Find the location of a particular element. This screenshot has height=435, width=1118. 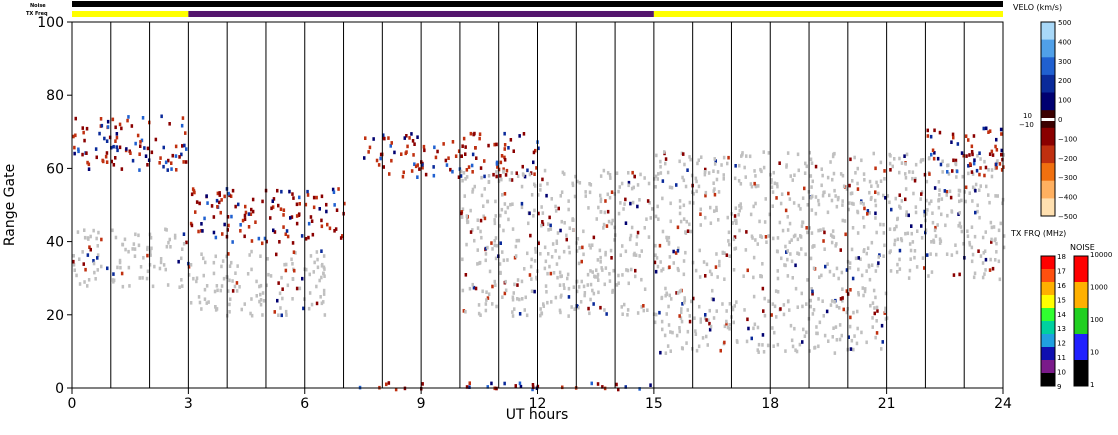

txfreq-colorbar-title: TX FRQ (MHz) is located at coordinates (1038, 233).